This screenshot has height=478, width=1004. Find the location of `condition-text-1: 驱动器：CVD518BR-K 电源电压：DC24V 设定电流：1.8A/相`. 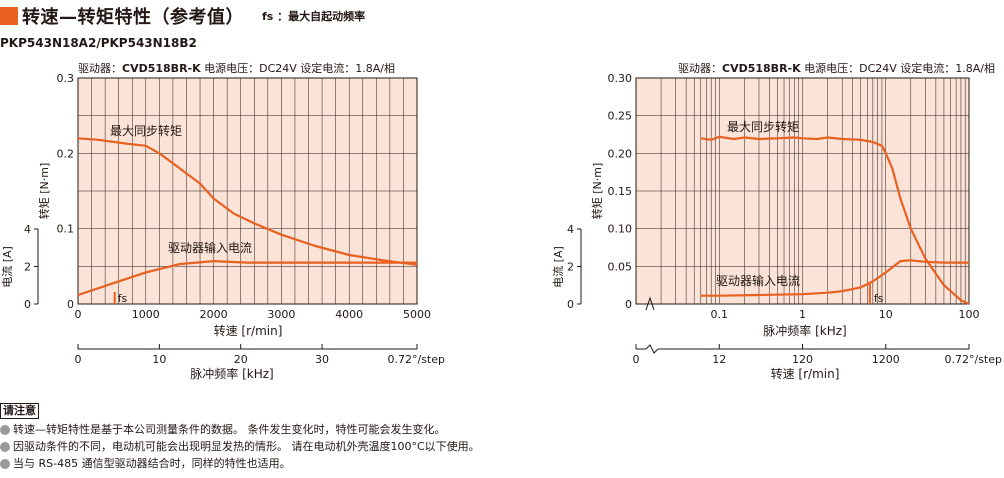

condition-text-1: 驱动器：CVD518BR-K 电源电压：DC24V 设定电流：1.8A/相 is located at coordinates (236, 68).